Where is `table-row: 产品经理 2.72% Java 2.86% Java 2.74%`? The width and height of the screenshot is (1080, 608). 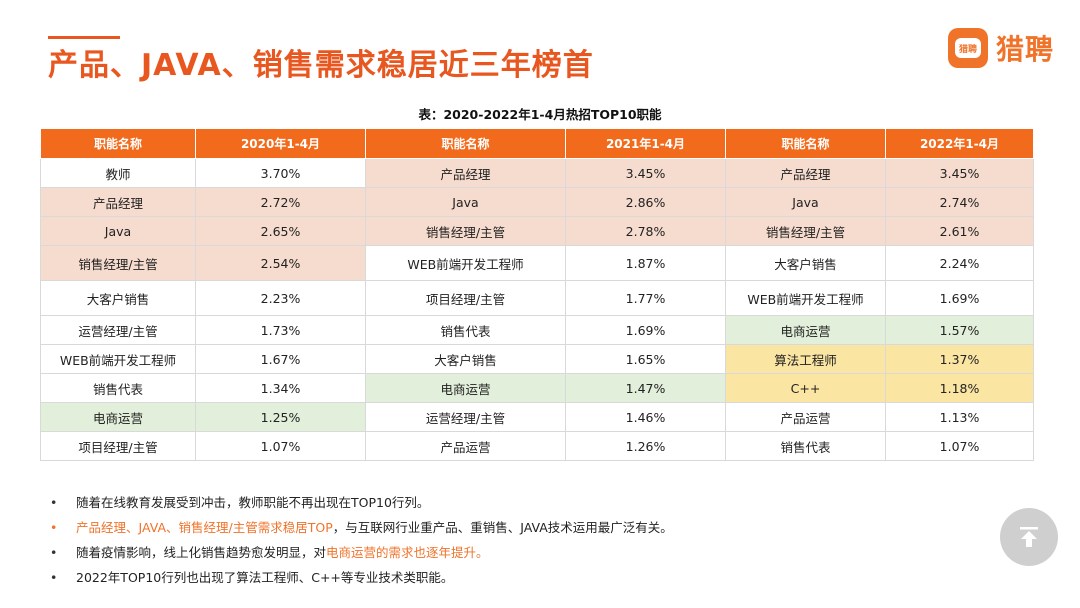 table-row: 产品经理 2.72% Java 2.86% Java 2.74% is located at coordinates (537, 202).